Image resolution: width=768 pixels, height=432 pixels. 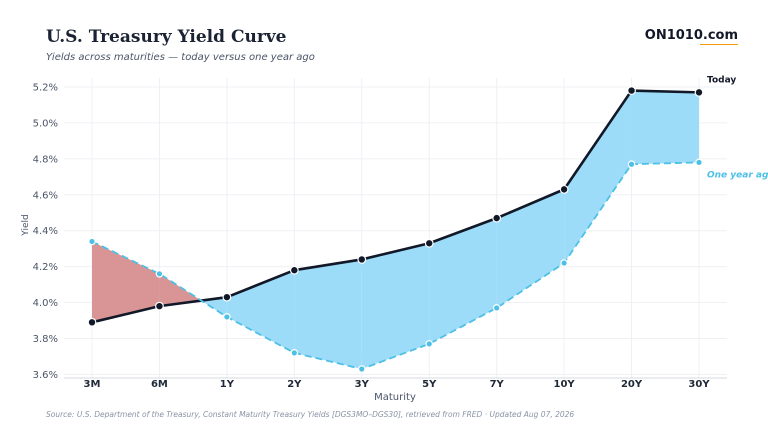 I want to click on label-year-ago: One year ago, so click(x=737, y=175).